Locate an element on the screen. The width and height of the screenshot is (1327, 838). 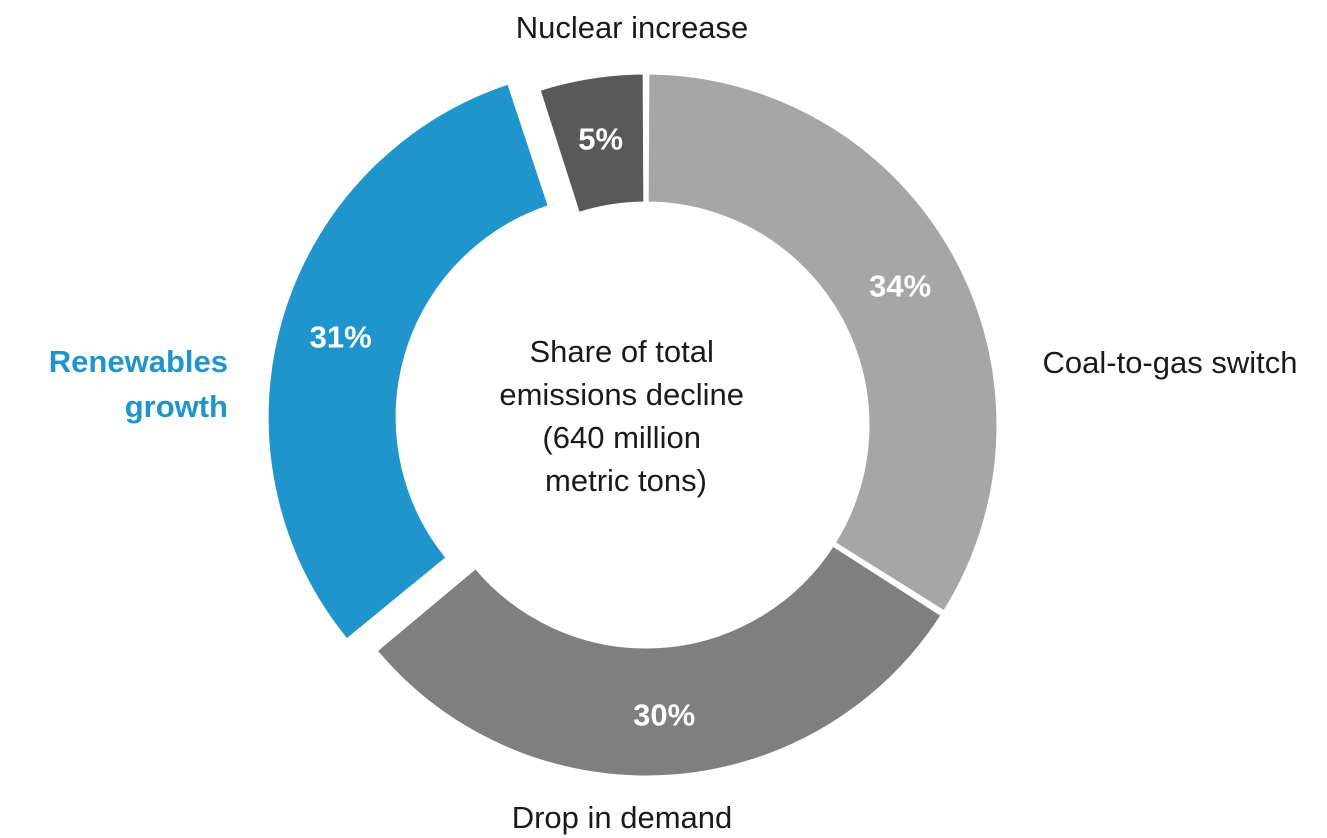
category-label-coal-to-gas-switch: Coal-to-gas switch is located at coordinates (1170, 362).